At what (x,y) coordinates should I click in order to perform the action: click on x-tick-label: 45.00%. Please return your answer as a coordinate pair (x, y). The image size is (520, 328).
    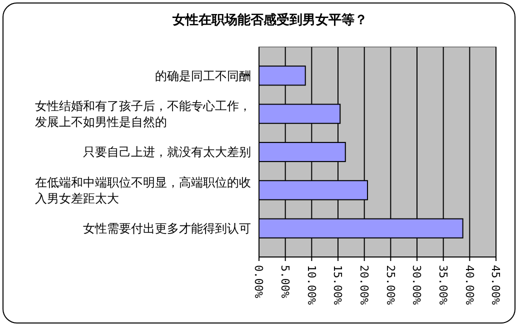
    Looking at the image, I should click on (495, 285).